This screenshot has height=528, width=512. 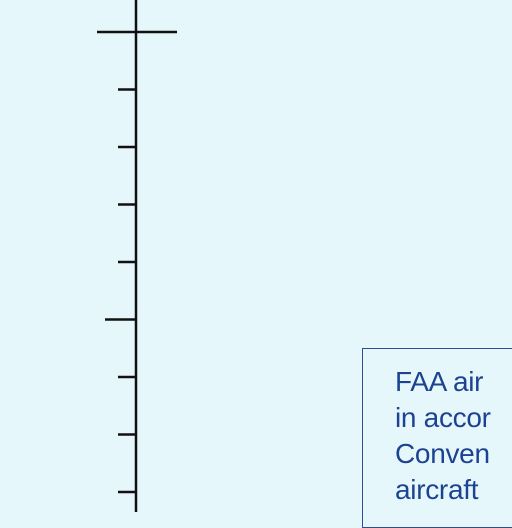 I want to click on notice-line-2: in accor, so click(x=443, y=417).